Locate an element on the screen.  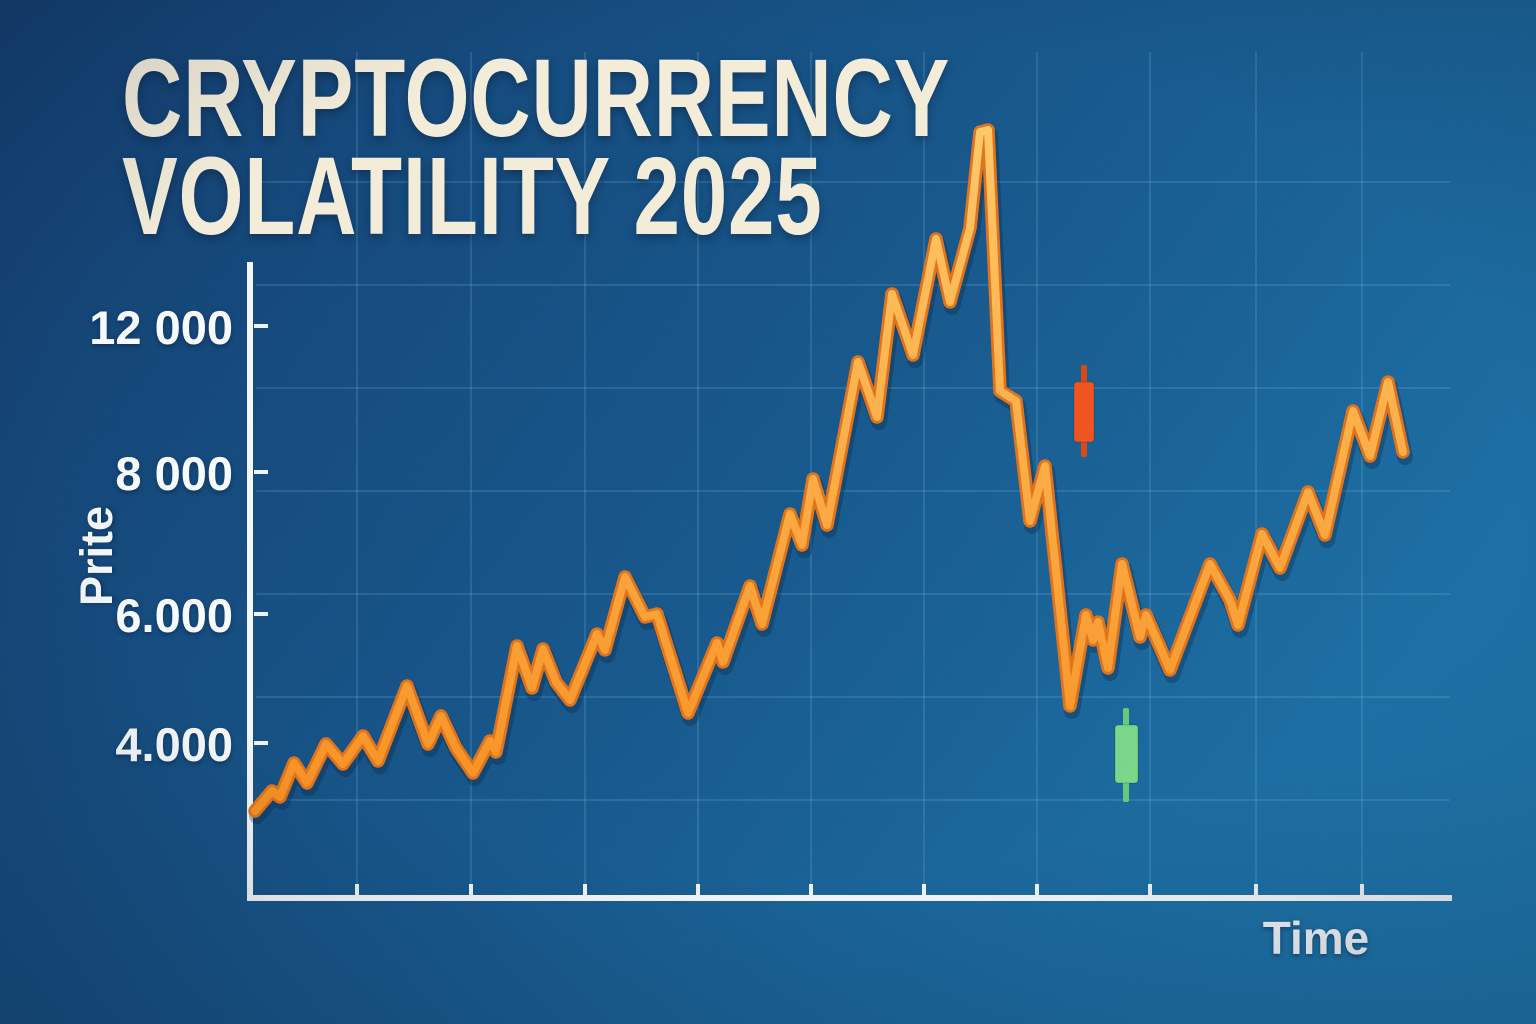
y-tick-label: 8 000 is located at coordinates (174, 473).